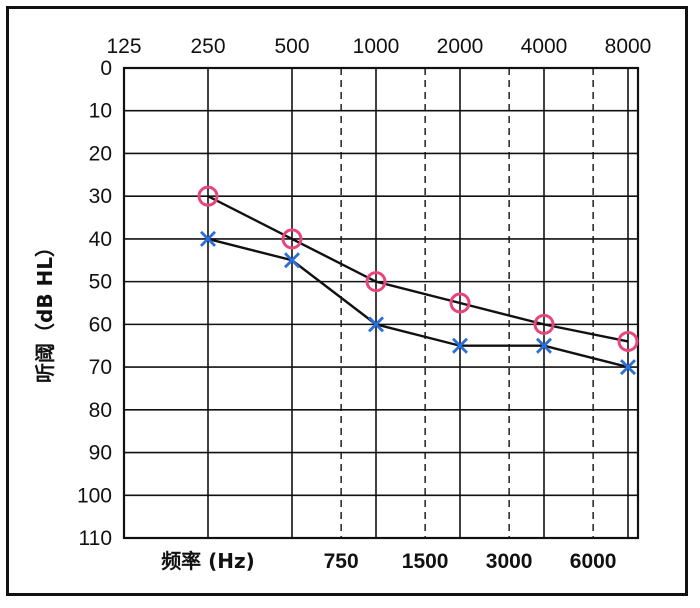  I want to click on y-tick-label: 90, so click(100, 453).